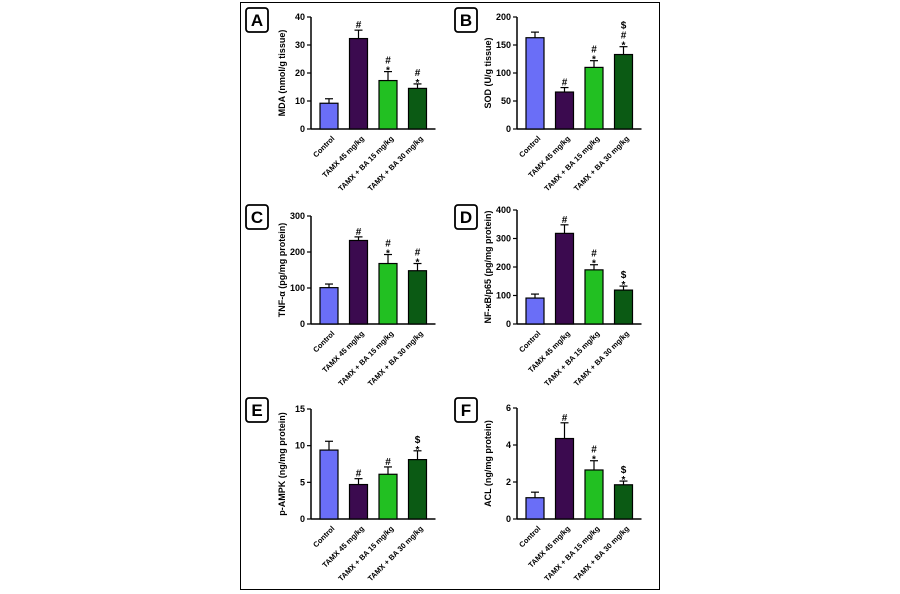 The image size is (900, 594). I want to click on y-tick-label: 5, so click(302, 482).